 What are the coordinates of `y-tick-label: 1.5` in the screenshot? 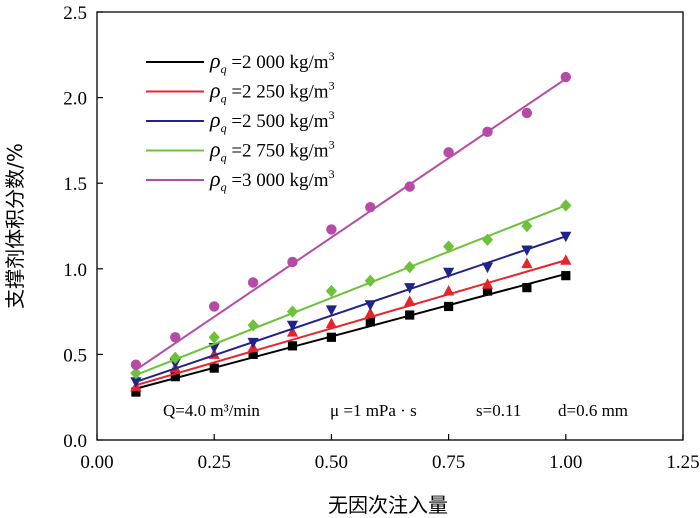 It's located at (75, 184).